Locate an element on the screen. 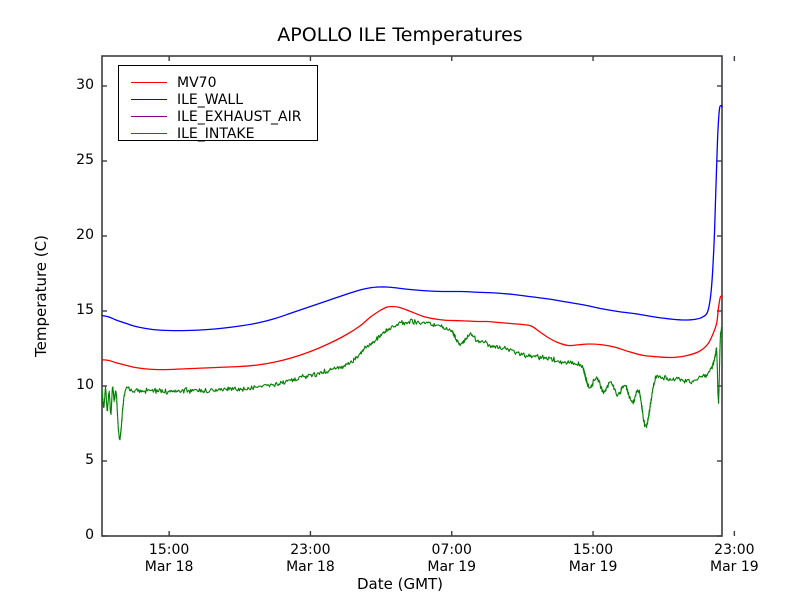  legend-entries: MV70 ILE_WALL ILE_EXHAUST_AIR ILE_INTAKE is located at coordinates (218, 104).